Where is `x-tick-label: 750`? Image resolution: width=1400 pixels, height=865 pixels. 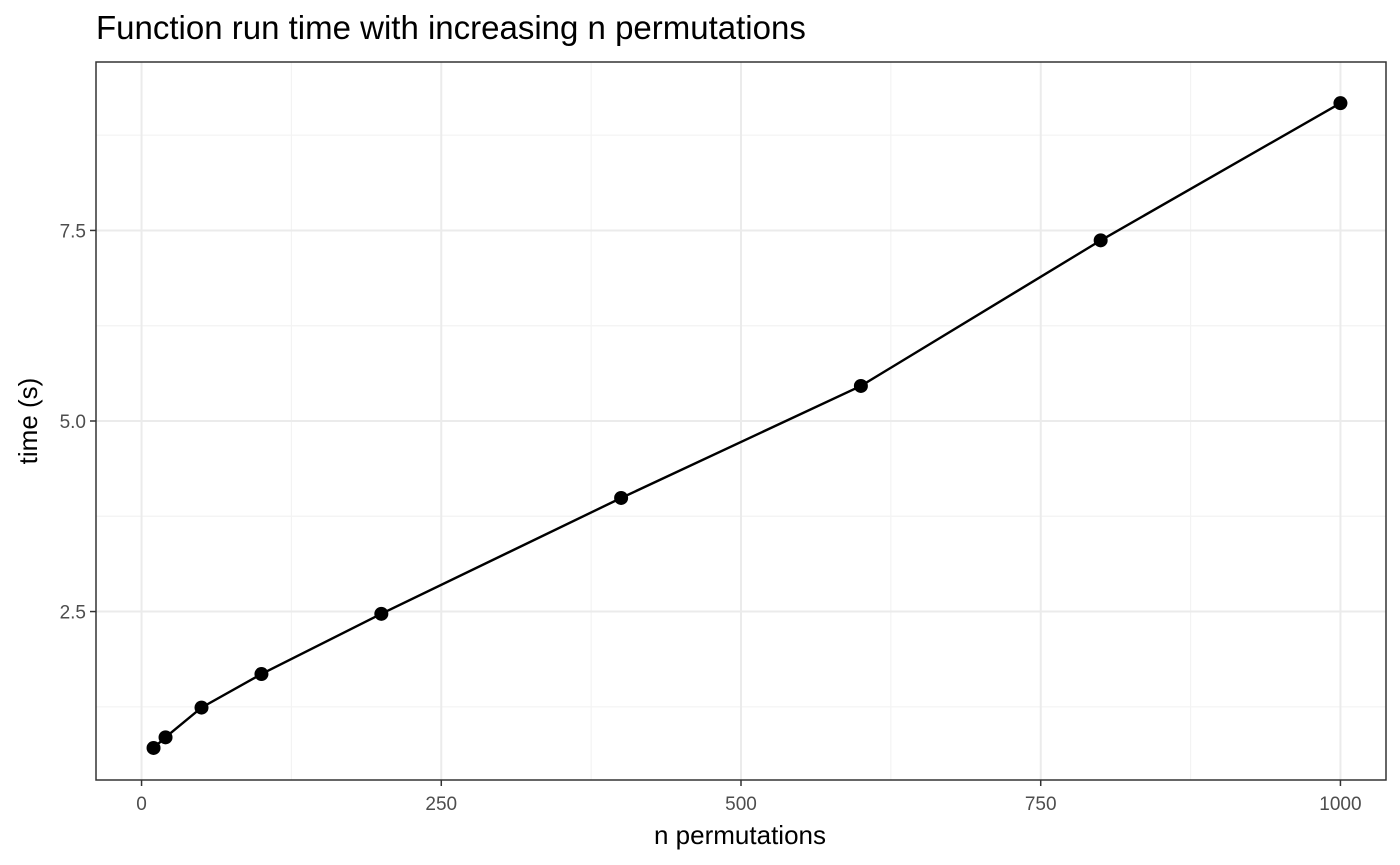 x-tick-label: 750 is located at coordinates (1041, 804).